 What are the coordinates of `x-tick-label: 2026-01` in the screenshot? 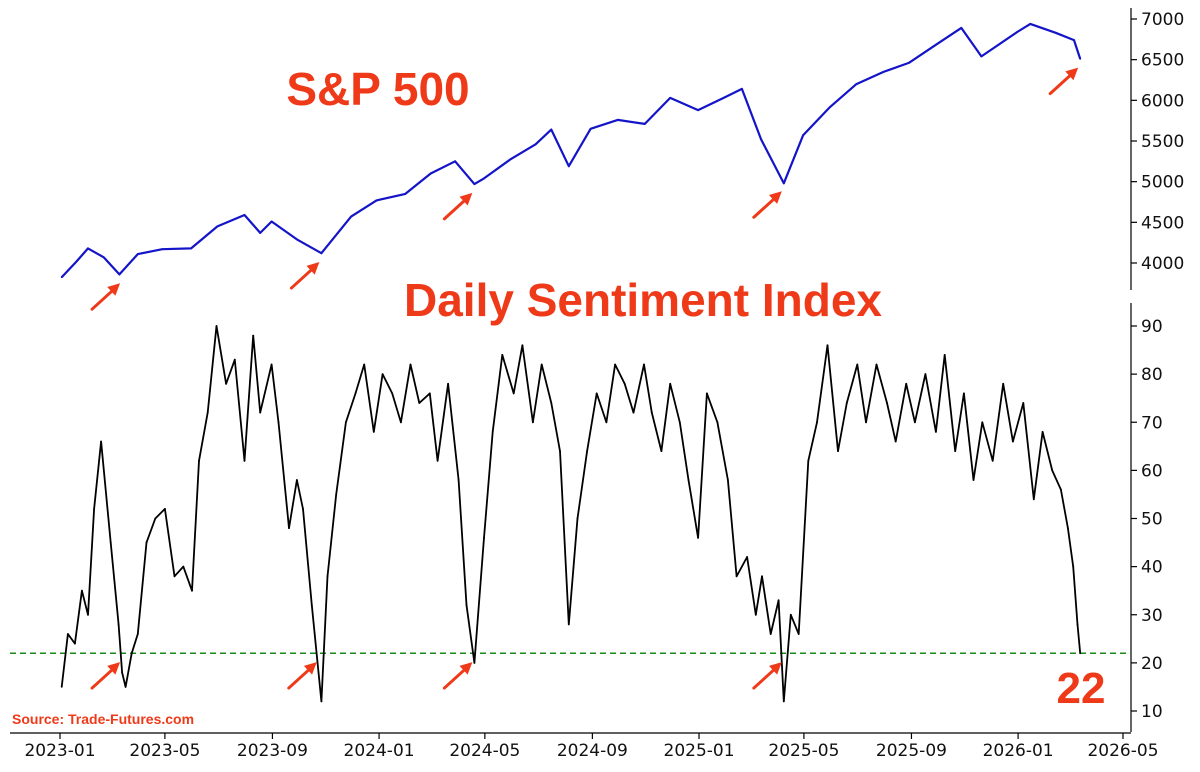 It's located at (1018, 751).